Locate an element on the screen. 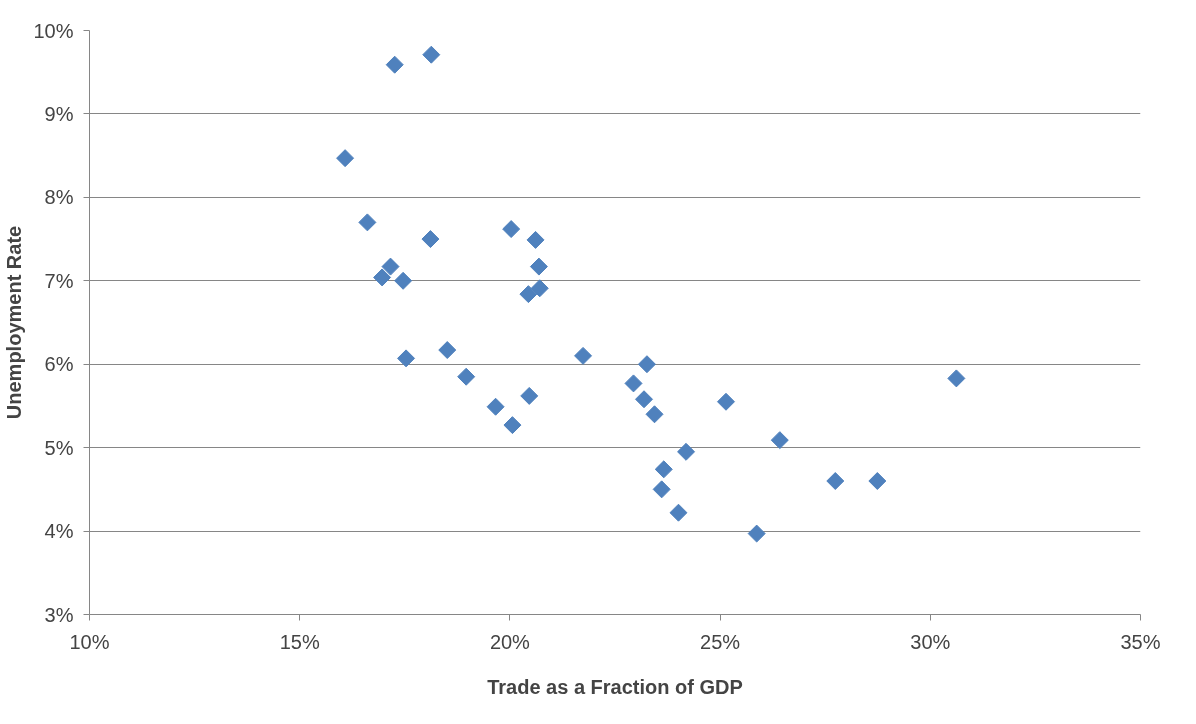 This screenshot has width=1196, height=724. y-tick-label: 6% is located at coordinates (59, 364).